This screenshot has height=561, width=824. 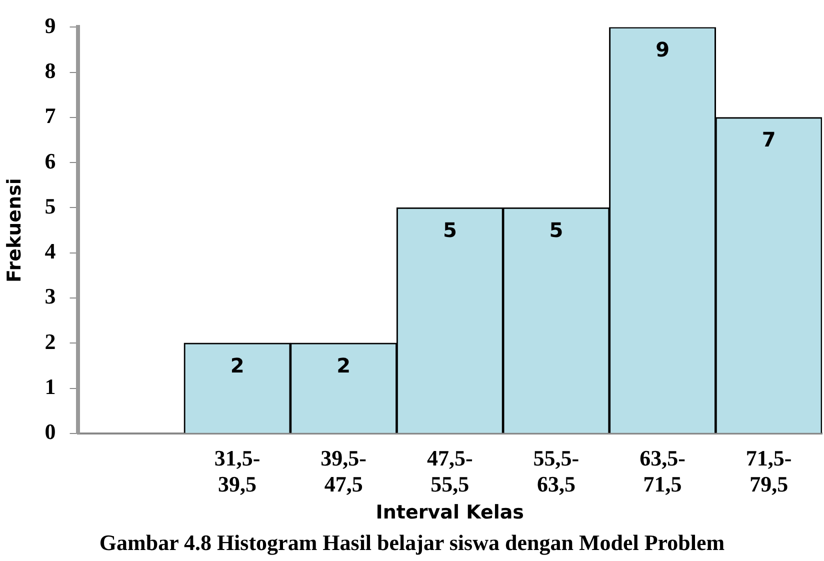 What do you see at coordinates (663, 471) in the screenshot?
I see `x-tick-label: 63,5-71,5` at bounding box center [663, 471].